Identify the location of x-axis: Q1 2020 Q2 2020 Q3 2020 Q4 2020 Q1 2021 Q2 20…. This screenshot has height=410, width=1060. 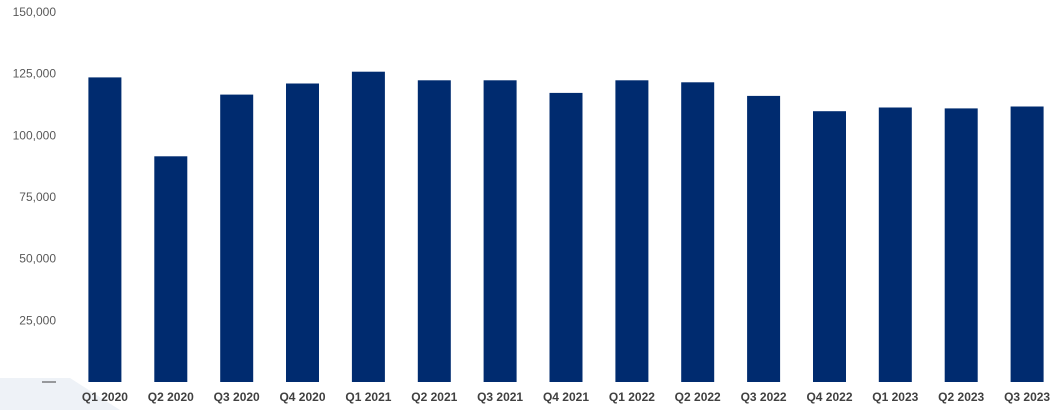
(566, 397).